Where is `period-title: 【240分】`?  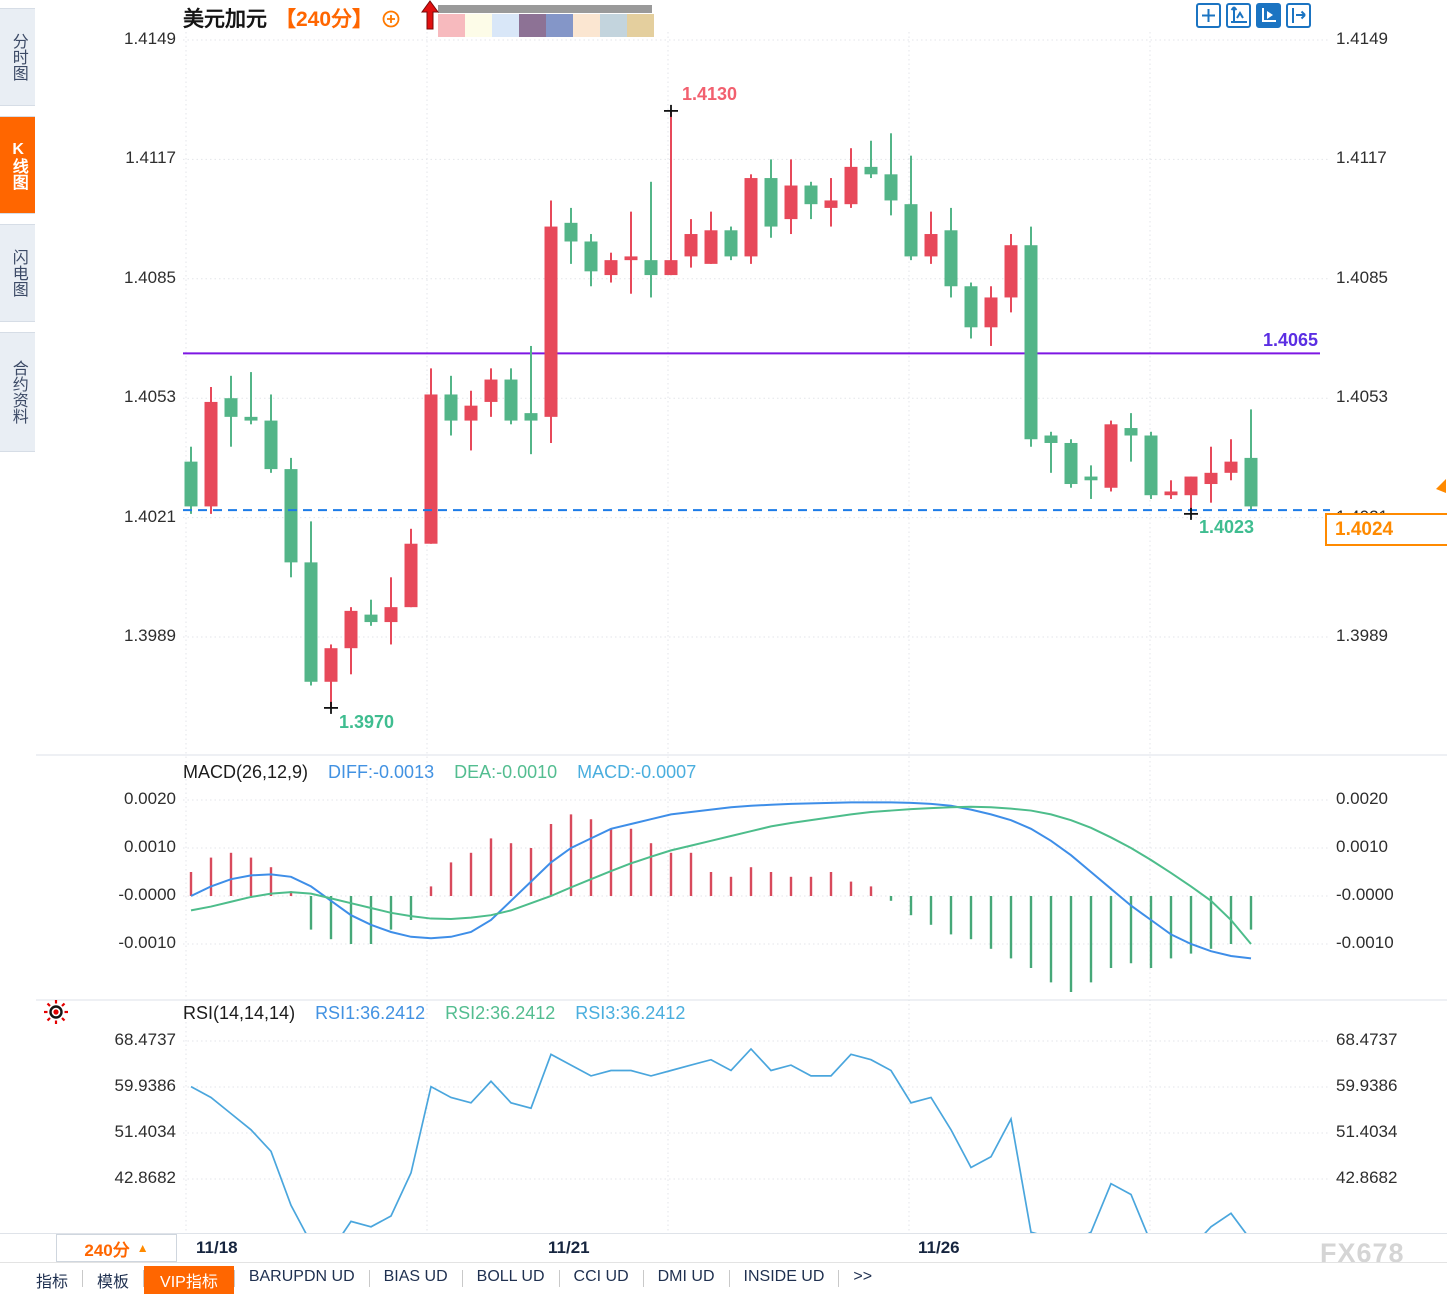
period-title: 【240分】 is located at coordinates (324, 19).